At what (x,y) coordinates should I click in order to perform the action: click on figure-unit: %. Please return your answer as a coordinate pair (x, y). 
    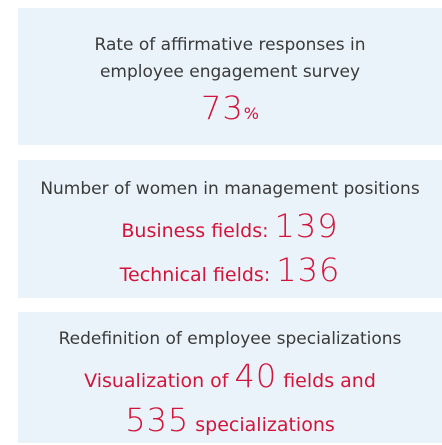
    Looking at the image, I should click on (251, 113).